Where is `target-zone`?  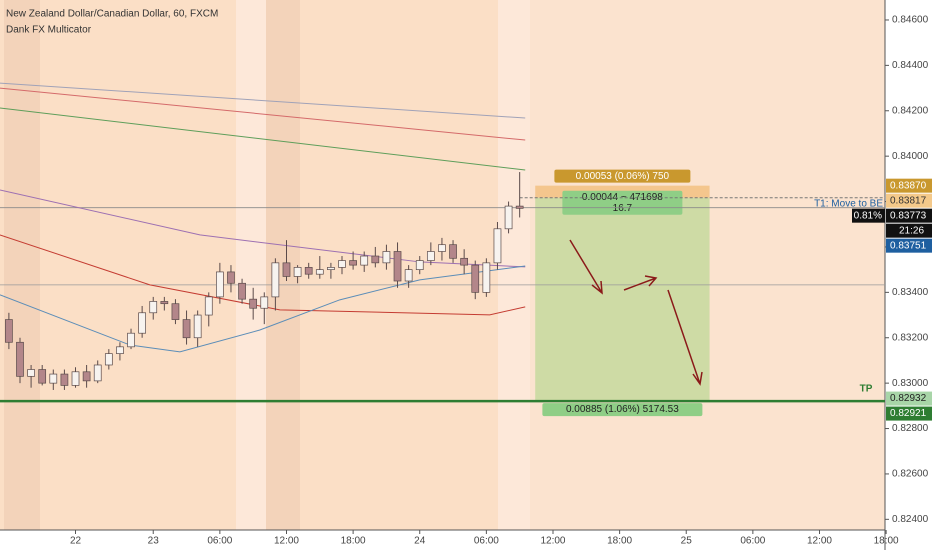 target-zone is located at coordinates (622, 299).